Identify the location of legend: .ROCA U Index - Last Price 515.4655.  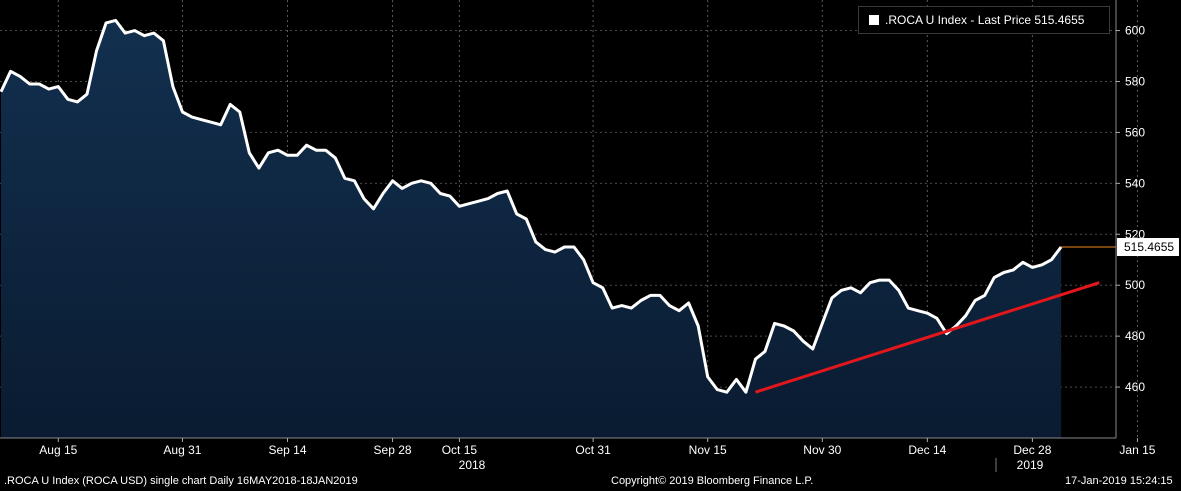
(984, 20).